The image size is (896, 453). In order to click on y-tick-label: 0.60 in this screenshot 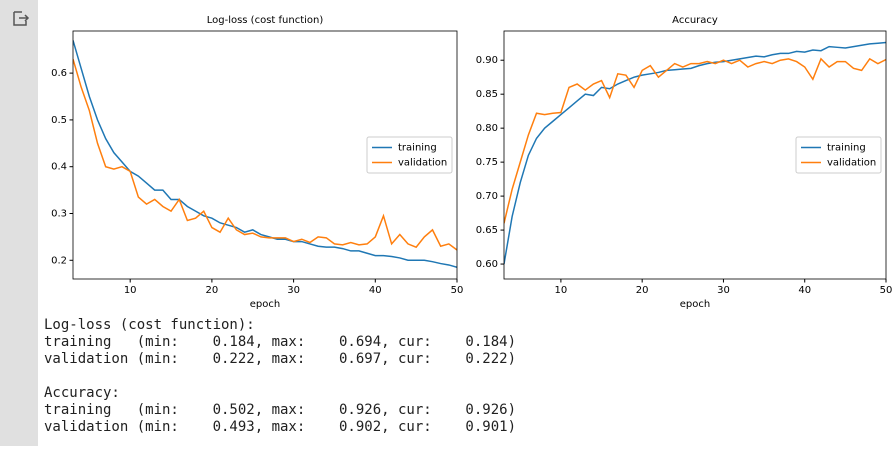, I will do `click(487, 264)`.